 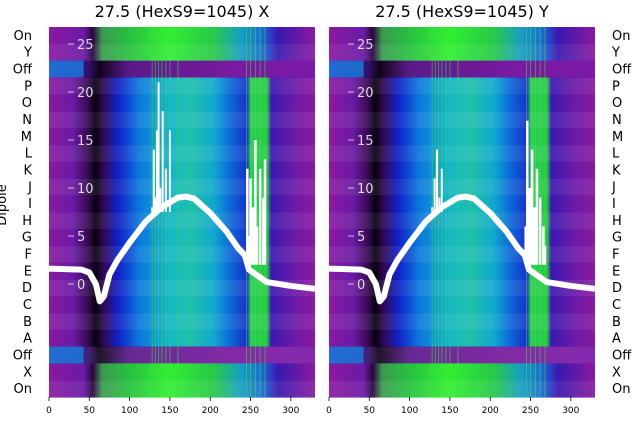 What do you see at coordinates (27, 322) in the screenshot?
I see `row-label: B` at bounding box center [27, 322].